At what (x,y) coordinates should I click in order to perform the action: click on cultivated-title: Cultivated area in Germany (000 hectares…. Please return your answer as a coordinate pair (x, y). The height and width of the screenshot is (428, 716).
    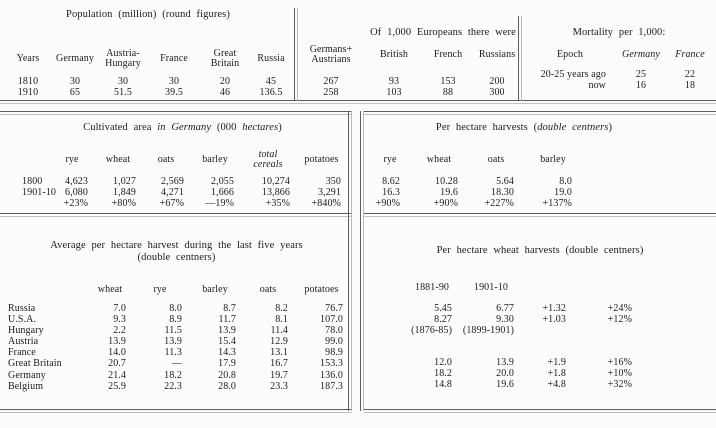
    Looking at the image, I should click on (176, 126).